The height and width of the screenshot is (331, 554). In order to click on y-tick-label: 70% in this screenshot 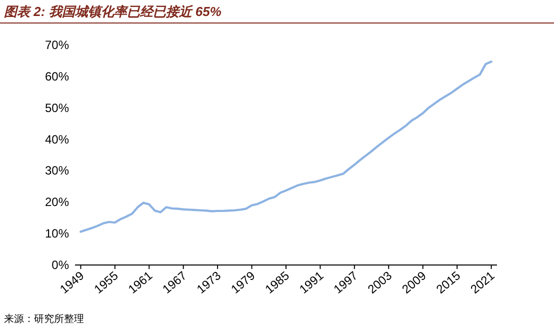, I will do `click(57, 45)`.